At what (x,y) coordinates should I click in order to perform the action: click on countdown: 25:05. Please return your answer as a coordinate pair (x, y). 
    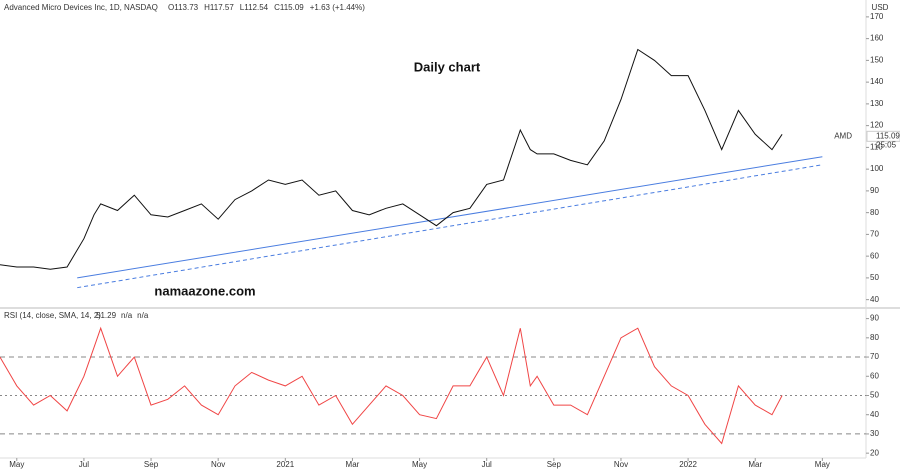
    Looking at the image, I should click on (886, 144).